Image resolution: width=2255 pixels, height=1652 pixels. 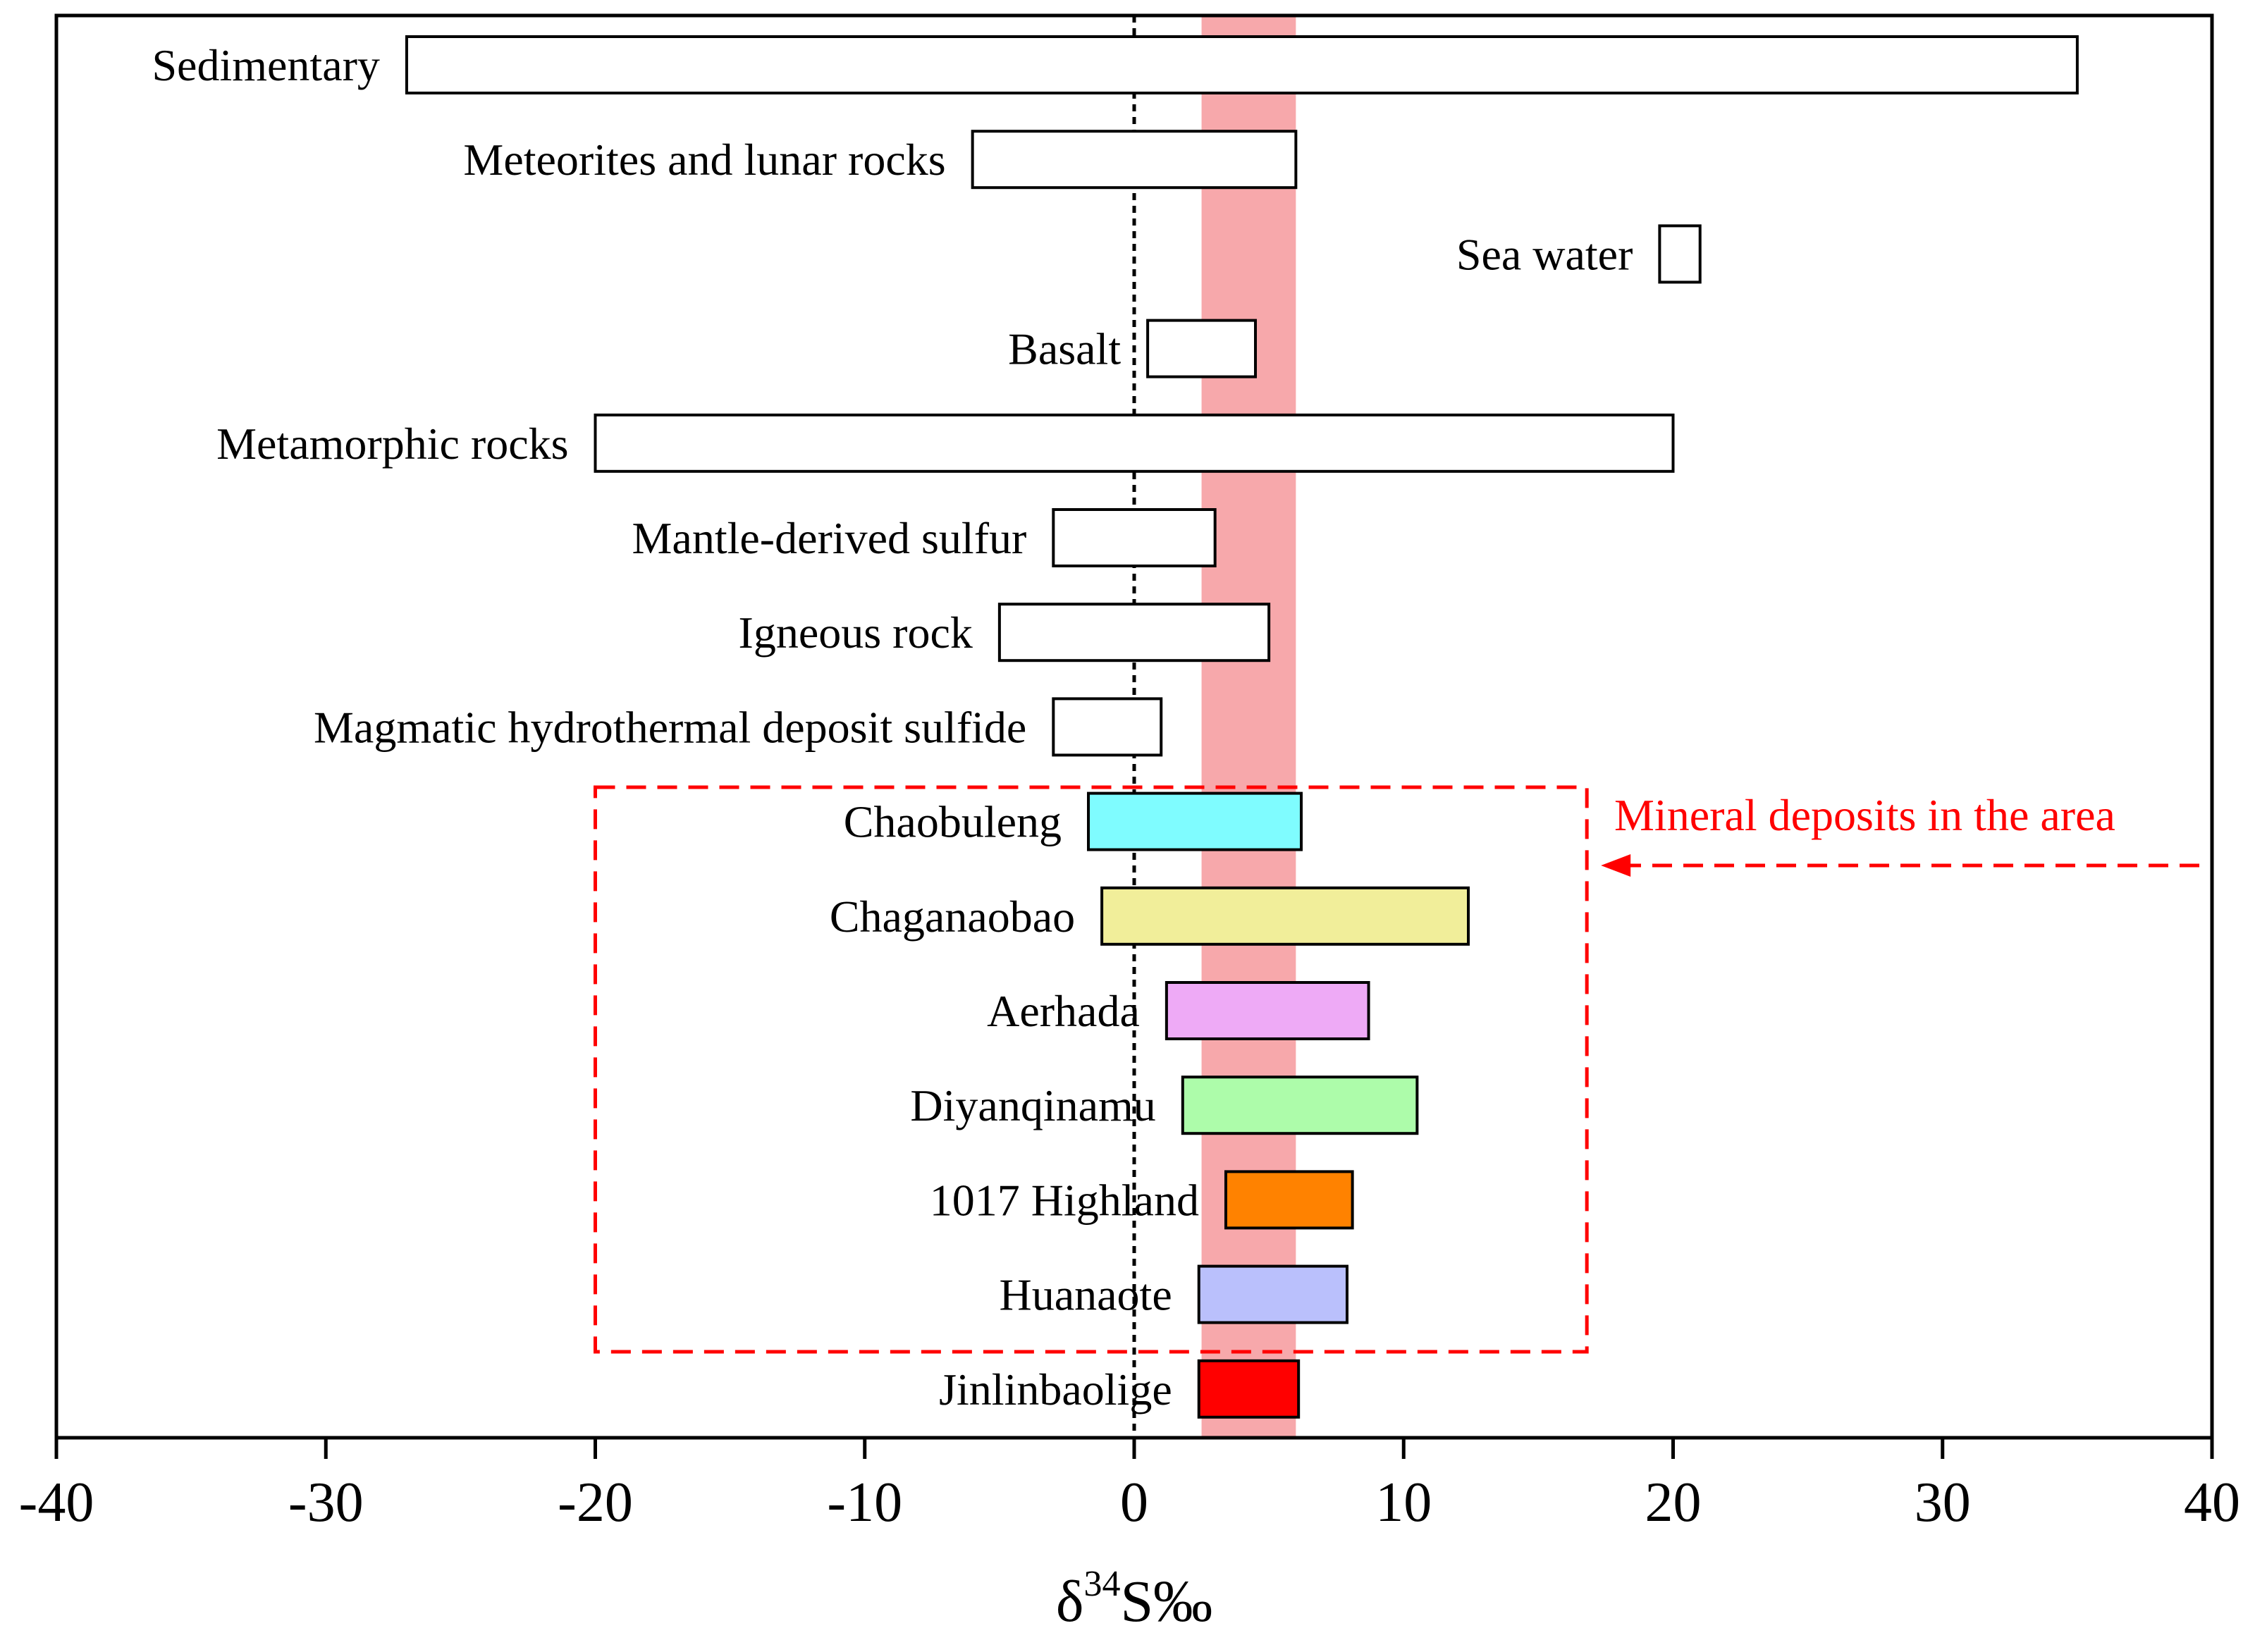 I want to click on bar-label-sedimentary: Sedimentary, so click(x=265, y=65).